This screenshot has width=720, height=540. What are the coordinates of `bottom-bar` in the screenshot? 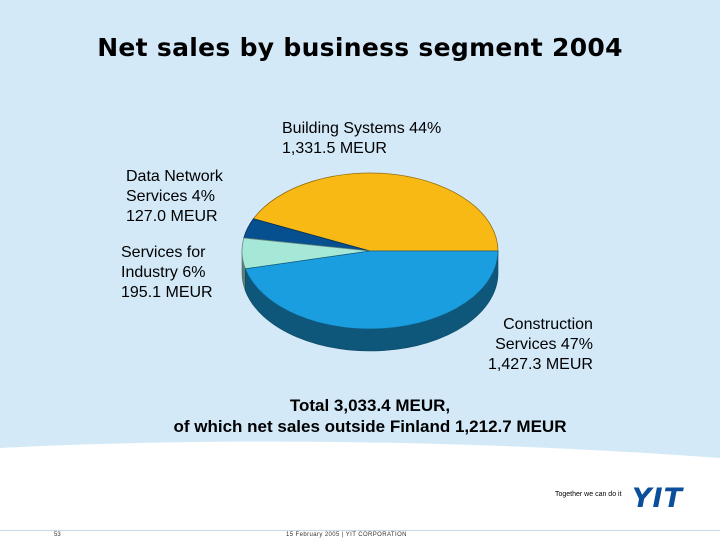 It's located at (360, 535).